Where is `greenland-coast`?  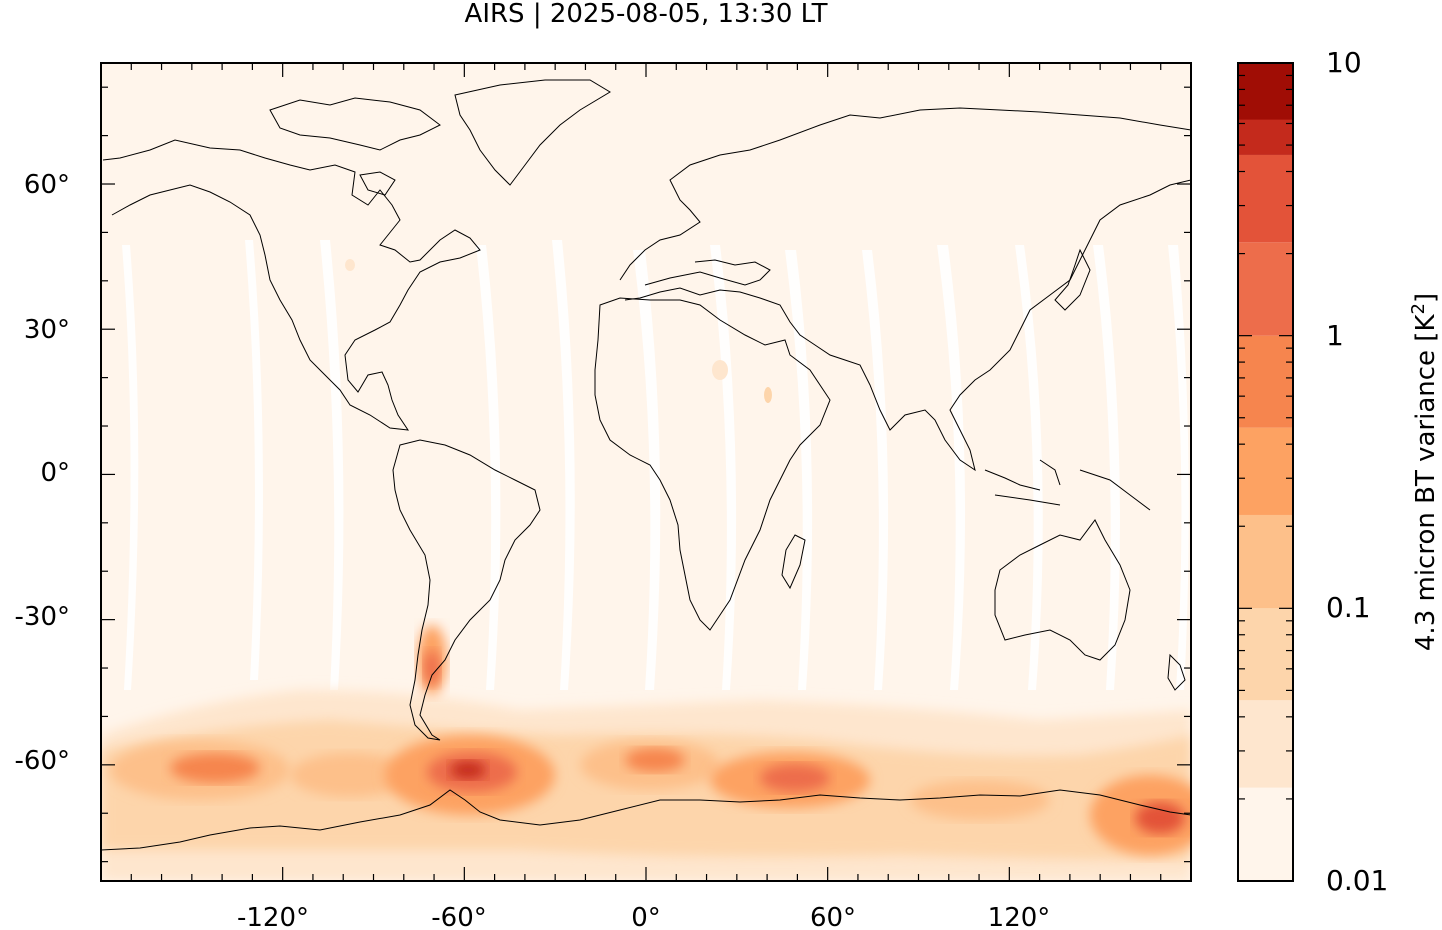 greenland-coast is located at coordinates (532, 132).